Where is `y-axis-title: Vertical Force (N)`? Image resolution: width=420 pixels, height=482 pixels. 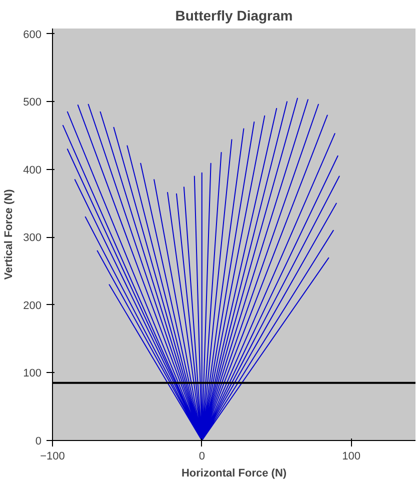
y-axis-title: Vertical Force (N) is located at coordinates (9, 234).